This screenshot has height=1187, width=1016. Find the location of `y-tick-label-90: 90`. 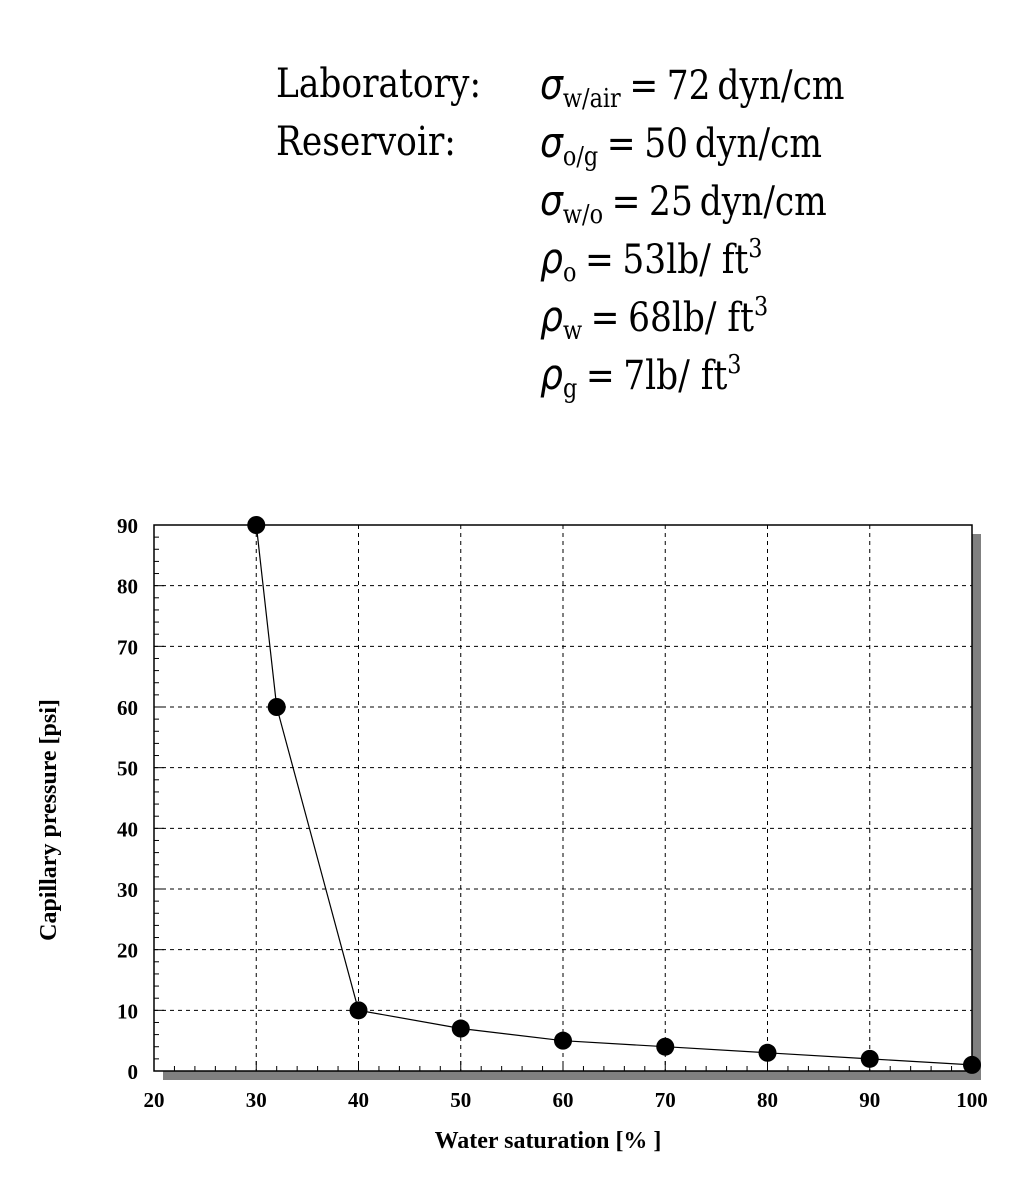

y-tick-label-90: 90 is located at coordinates (127, 526).